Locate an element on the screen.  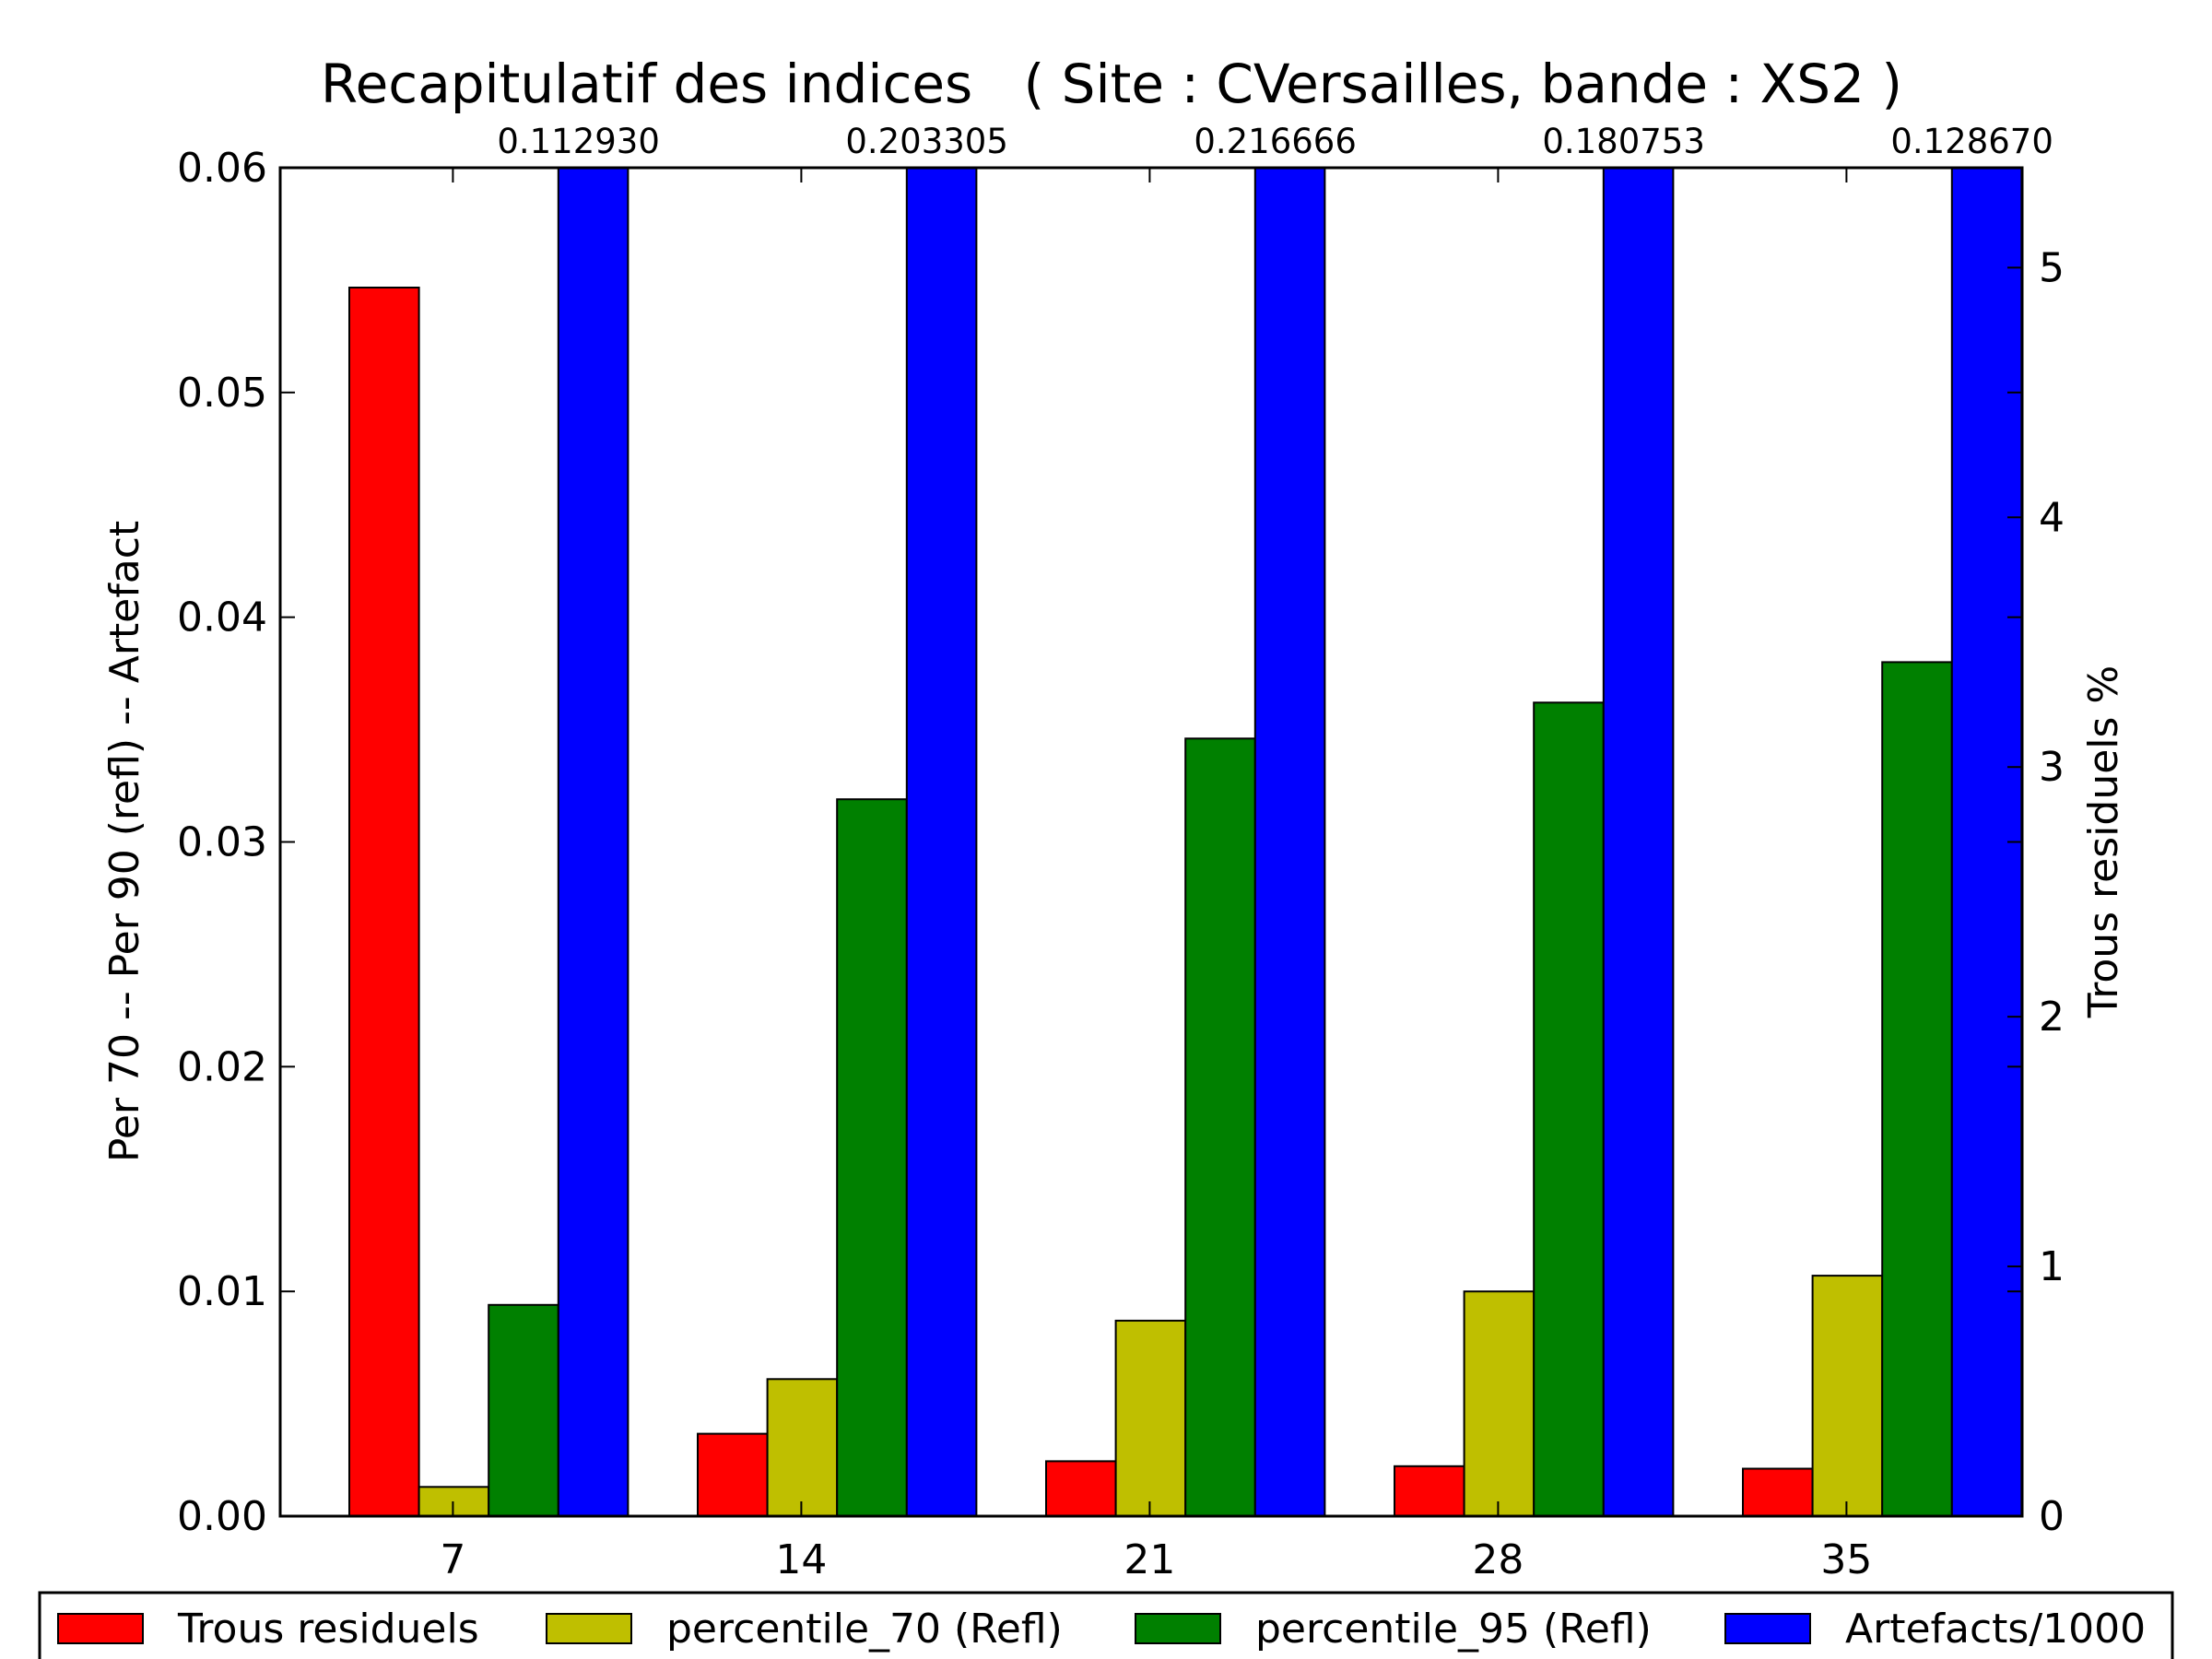
y2-tick-label: 4 is located at coordinates (2052, 517).